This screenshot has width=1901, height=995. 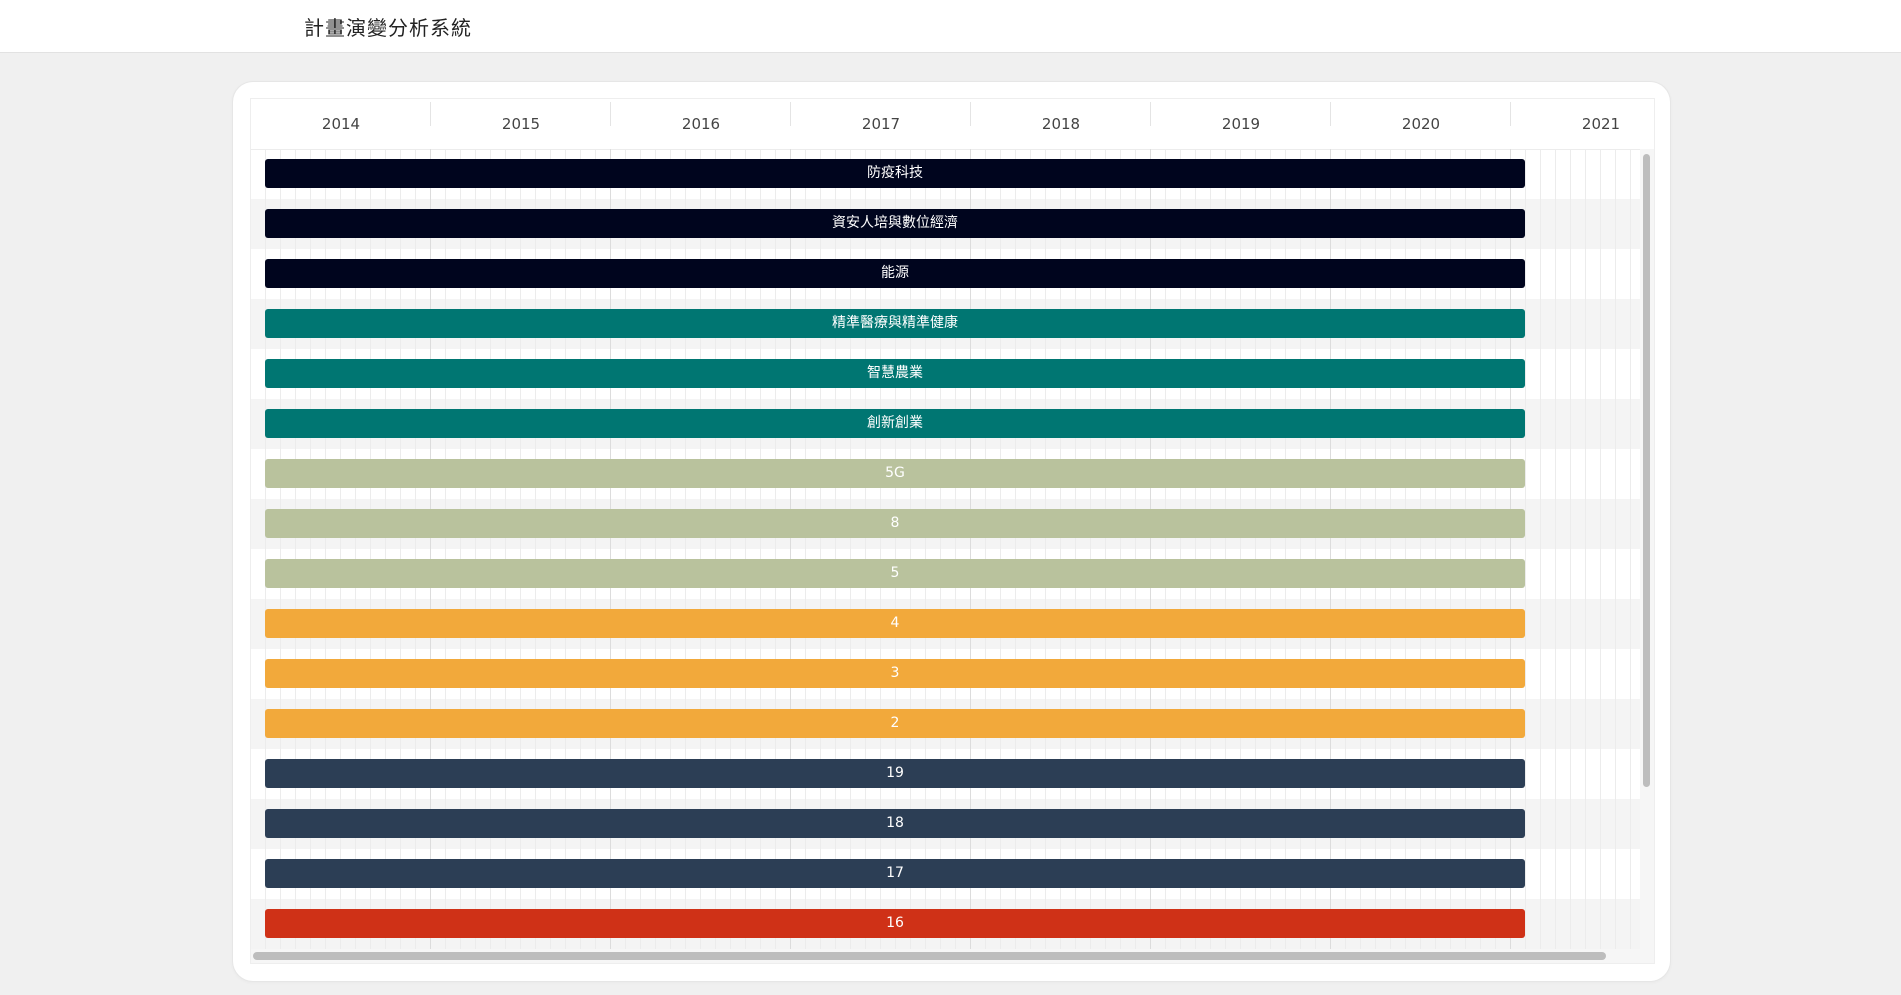 I want to click on timeline-header: 2014 2015 2016 2017 2018 2019 2020 2021, so click(x=952, y=124).